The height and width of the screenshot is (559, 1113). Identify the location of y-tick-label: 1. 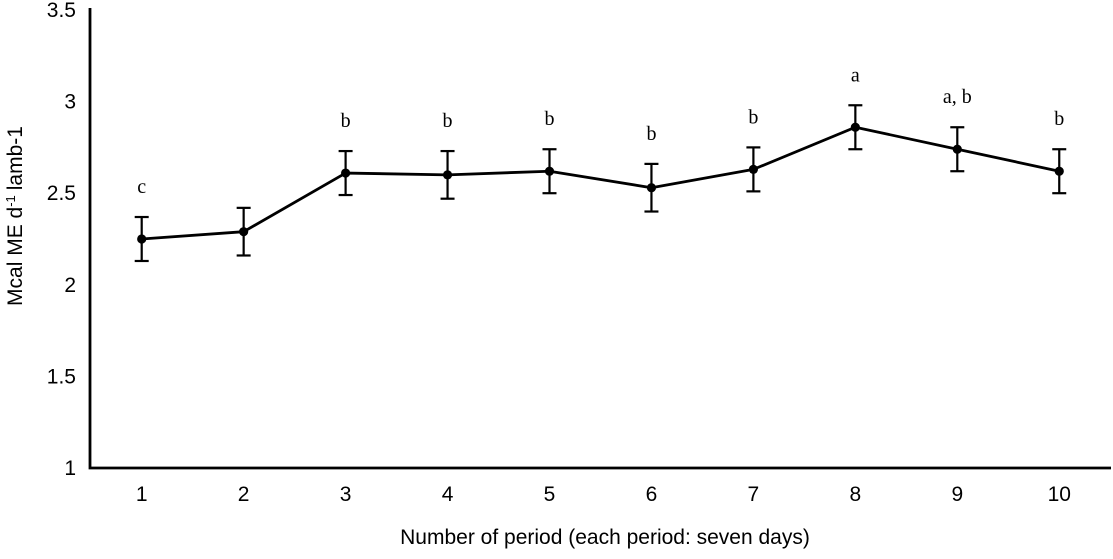
(70, 468).